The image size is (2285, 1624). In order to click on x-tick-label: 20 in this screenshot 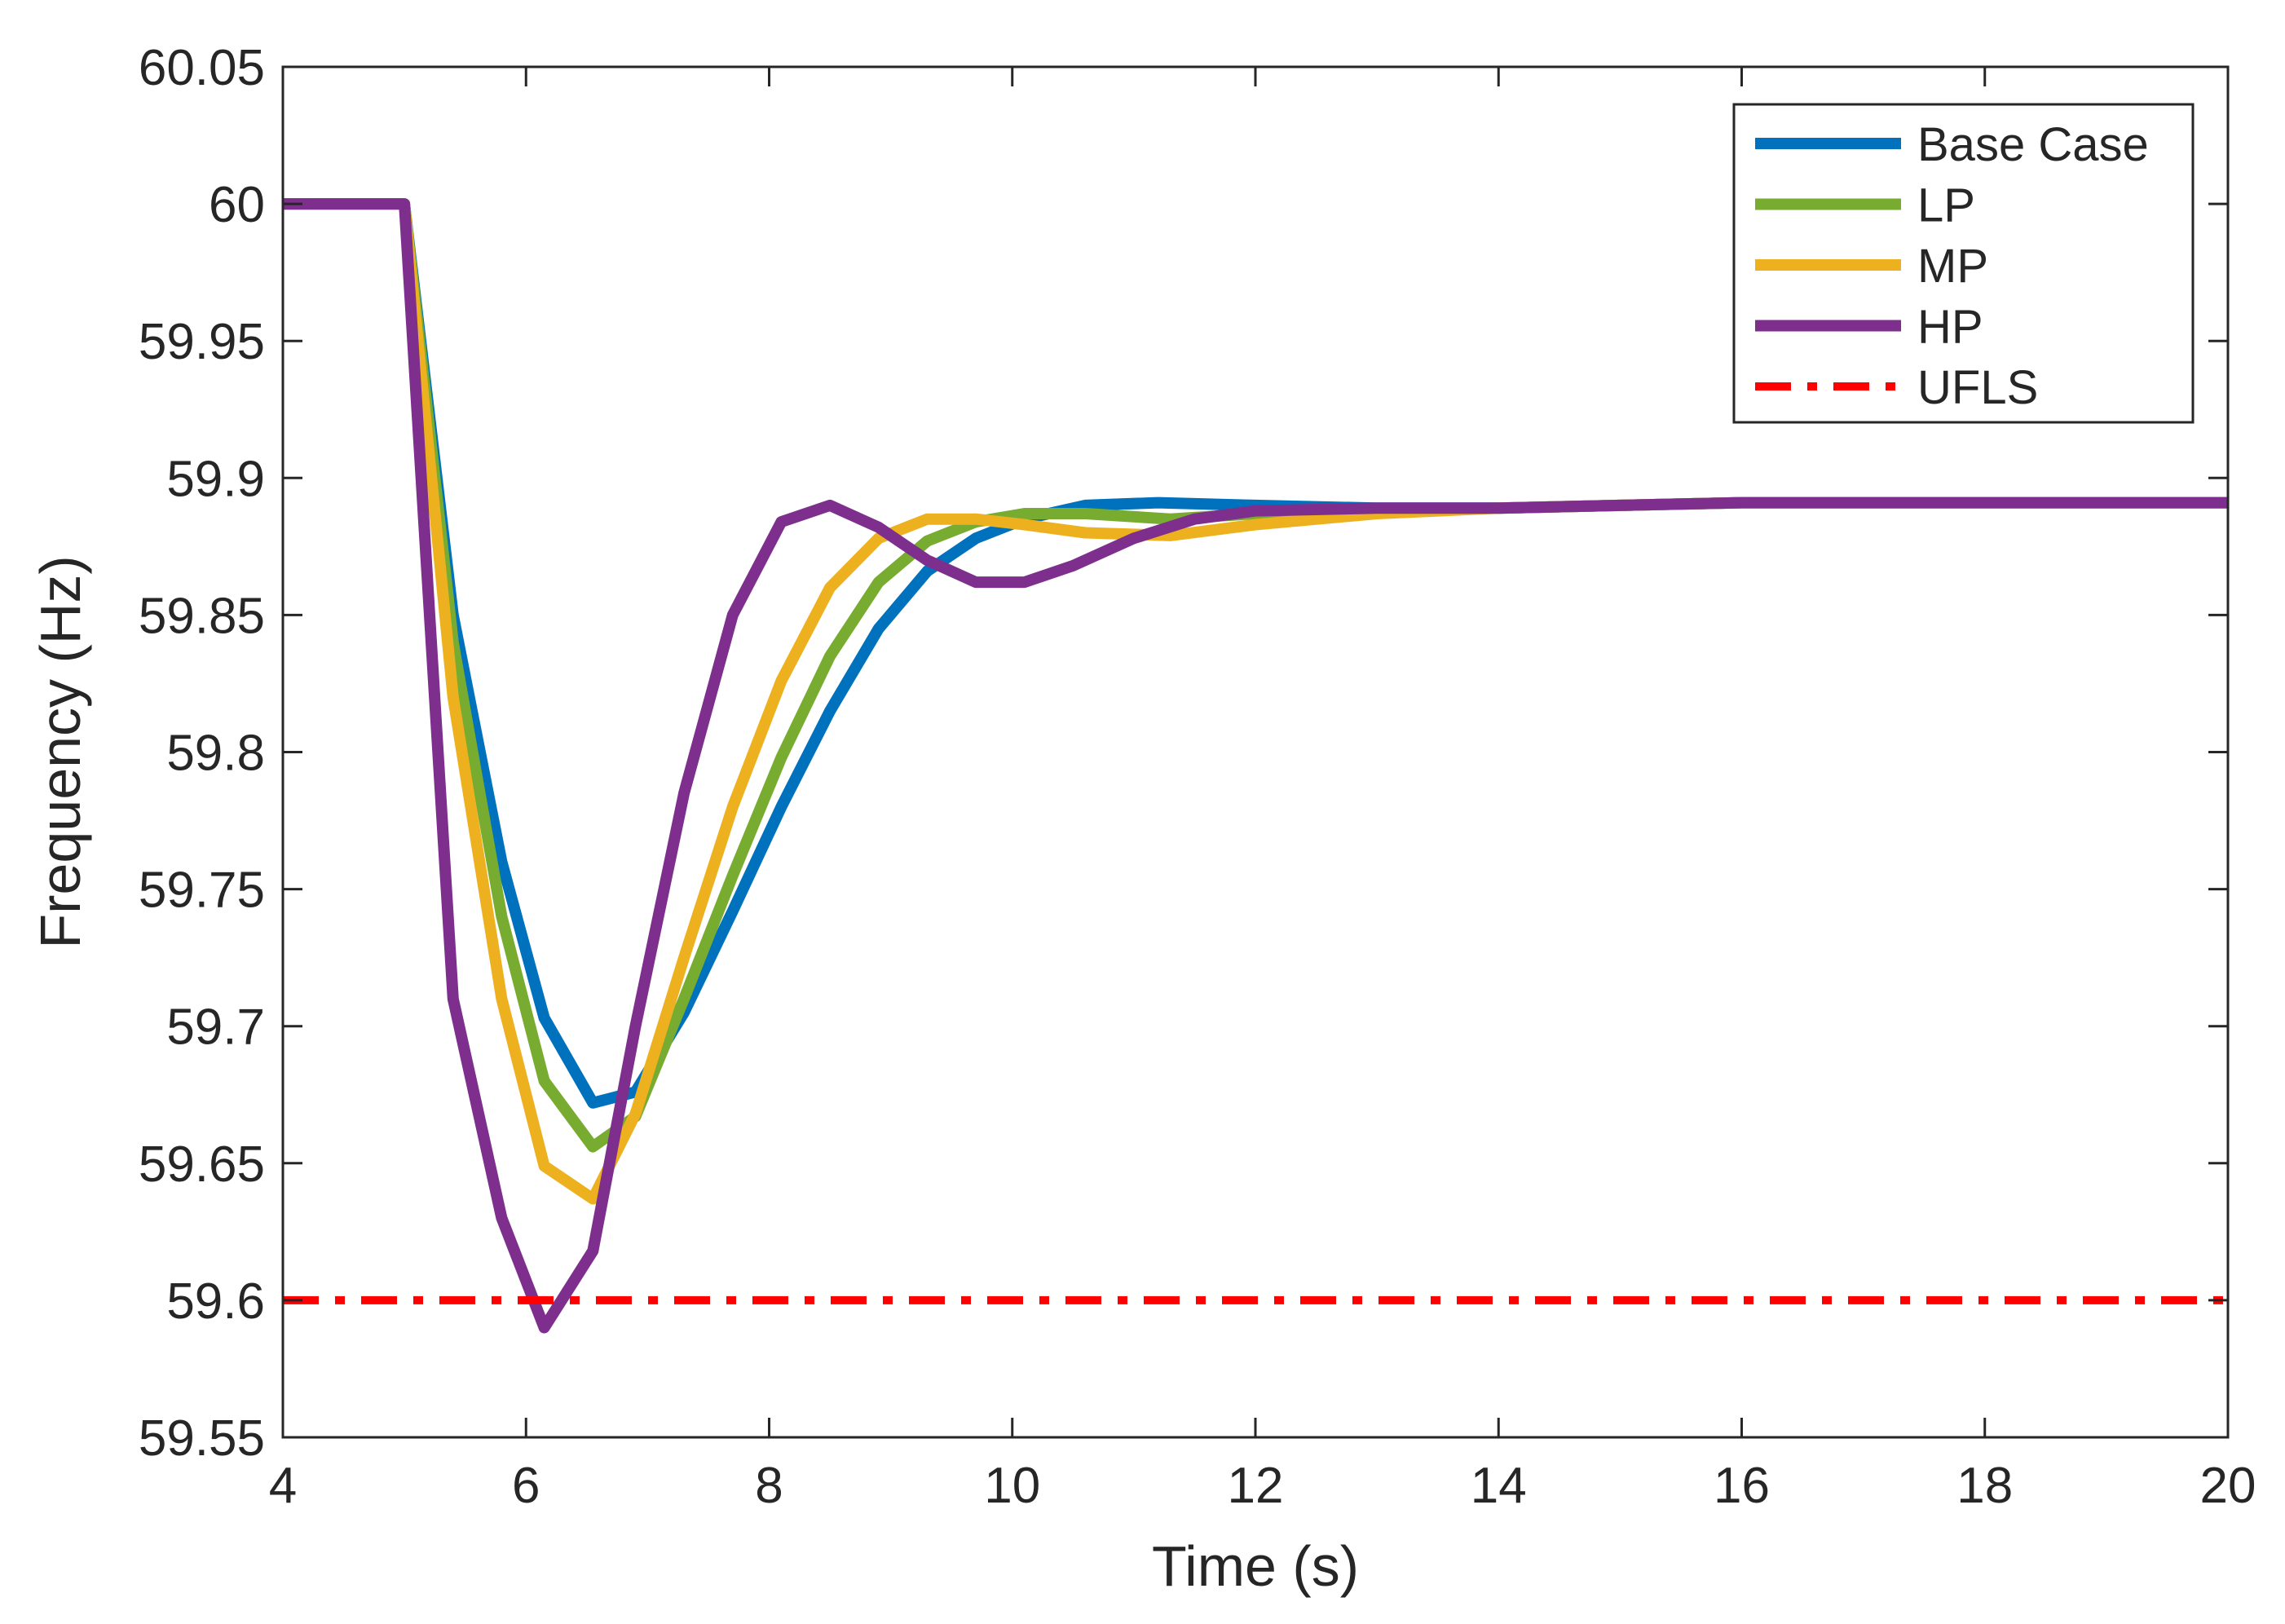, I will do `click(2228, 1486)`.